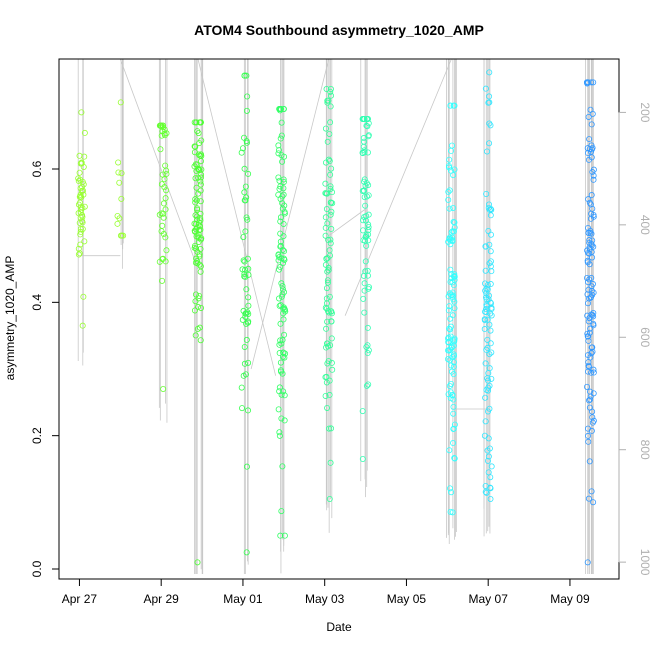  What do you see at coordinates (162, 599) in the screenshot?
I see `x-tick-label: Apr 29` at bounding box center [162, 599].